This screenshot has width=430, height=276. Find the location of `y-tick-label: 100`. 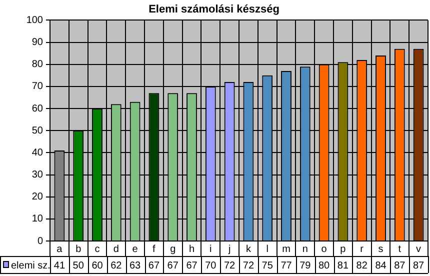

y-tick-label: 100 is located at coordinates (35, 20).